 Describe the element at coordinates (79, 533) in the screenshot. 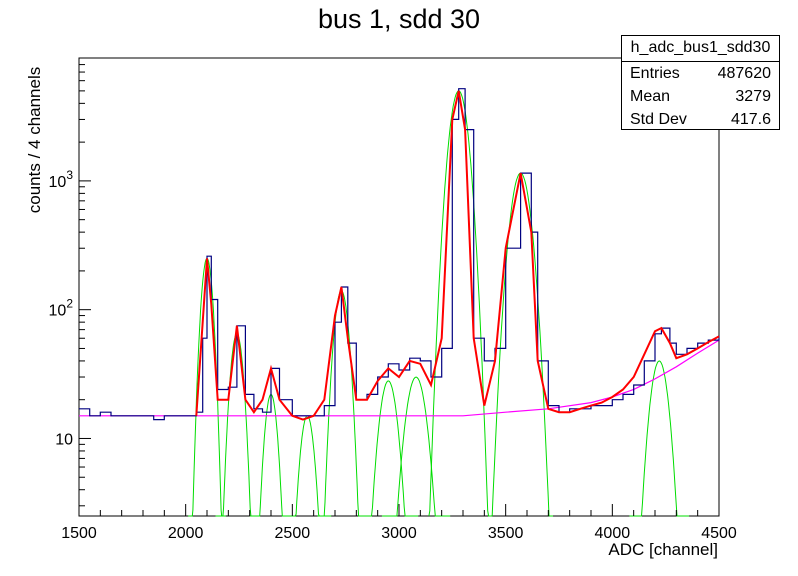

I see `x-tick-label: 1500` at that location.